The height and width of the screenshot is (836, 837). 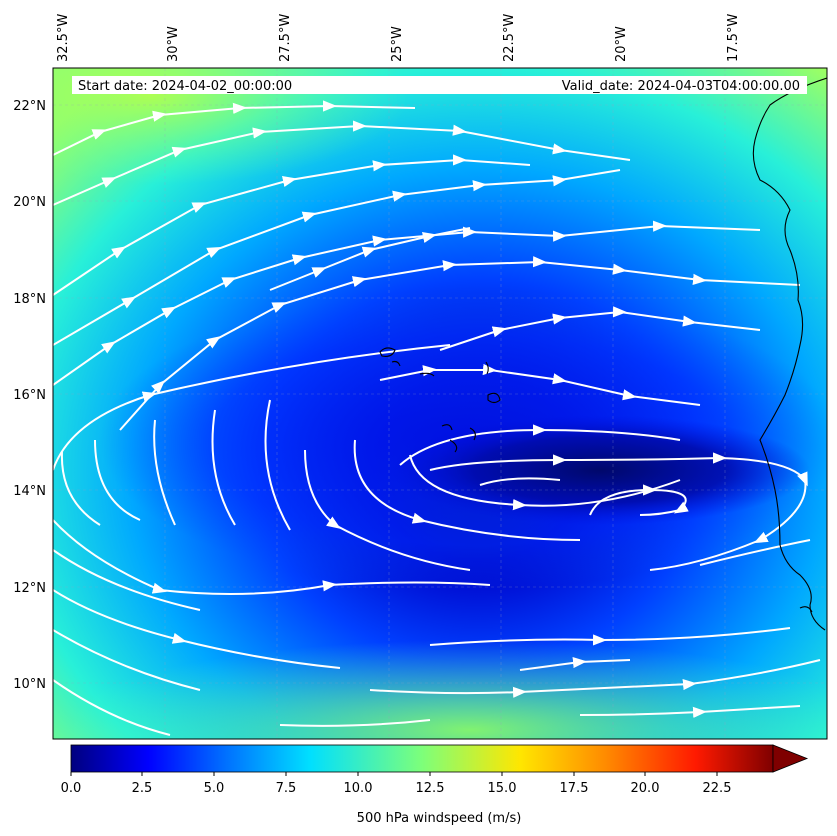 I want to click on lon-label: 27.5°W, so click(x=285, y=38).